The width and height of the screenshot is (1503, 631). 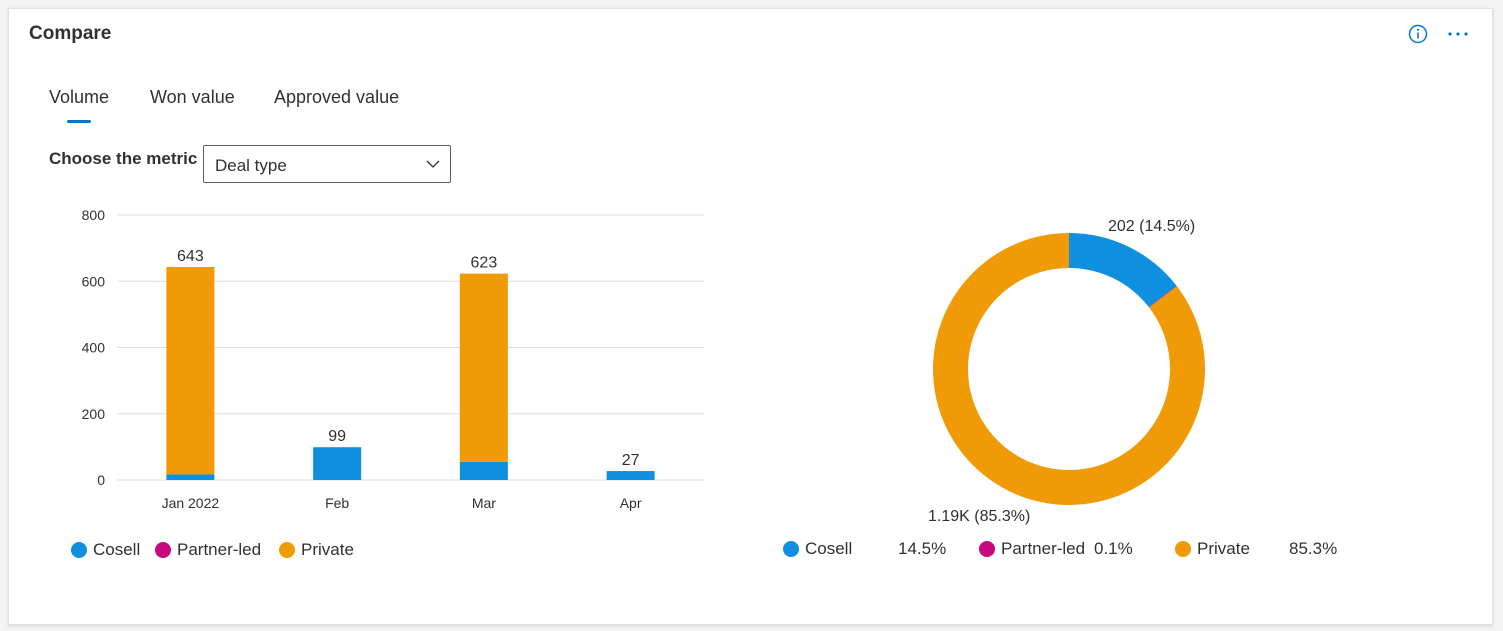 I want to click on tab-won-value: Won value, so click(x=192, y=97).